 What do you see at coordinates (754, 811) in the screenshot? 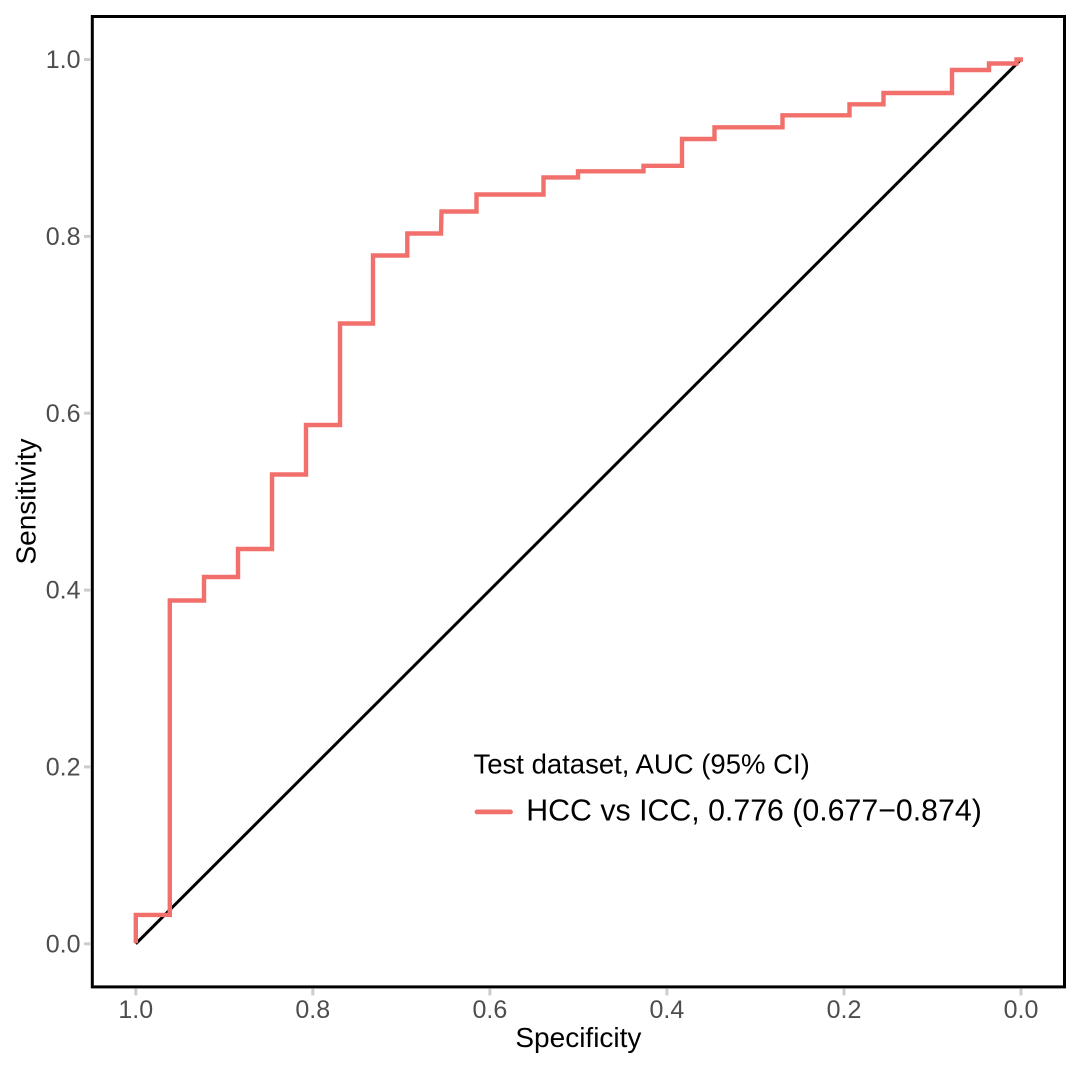
I see `svg-text:HCC vs ICC, 0.776 (0.677−0.874: HCC vs ICC, 0.776 (0.677−0.874)` at bounding box center [754, 811].